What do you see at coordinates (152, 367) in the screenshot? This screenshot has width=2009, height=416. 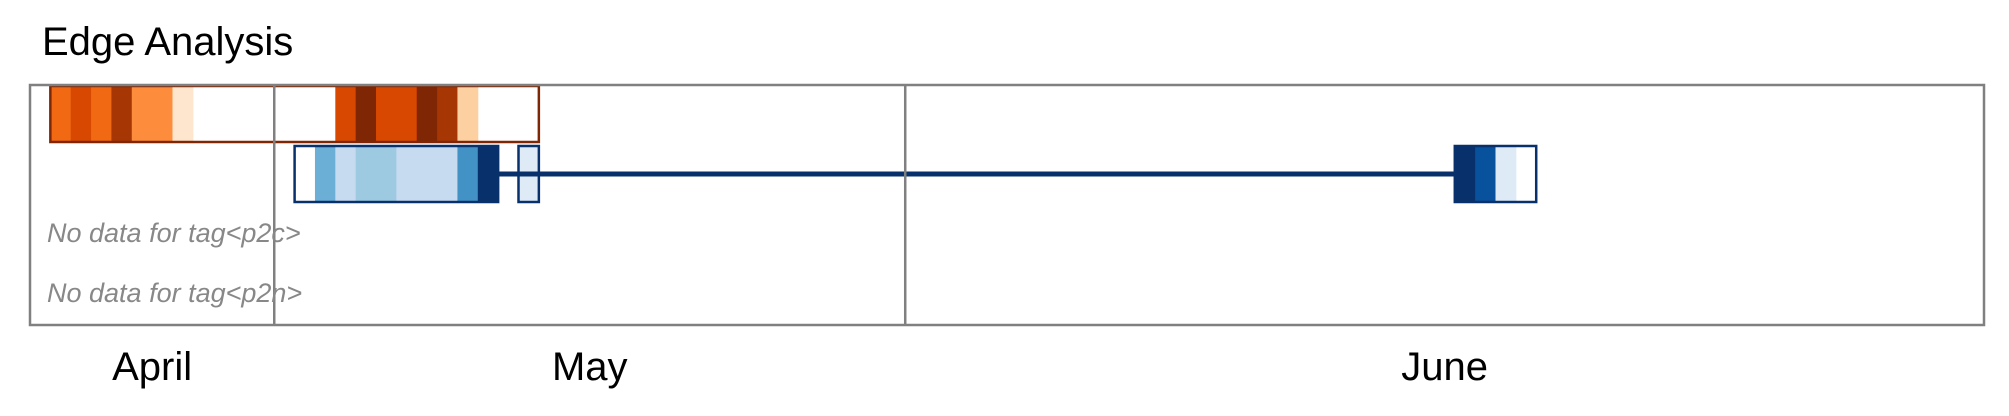 I see `month-label-april: April` at bounding box center [152, 367].